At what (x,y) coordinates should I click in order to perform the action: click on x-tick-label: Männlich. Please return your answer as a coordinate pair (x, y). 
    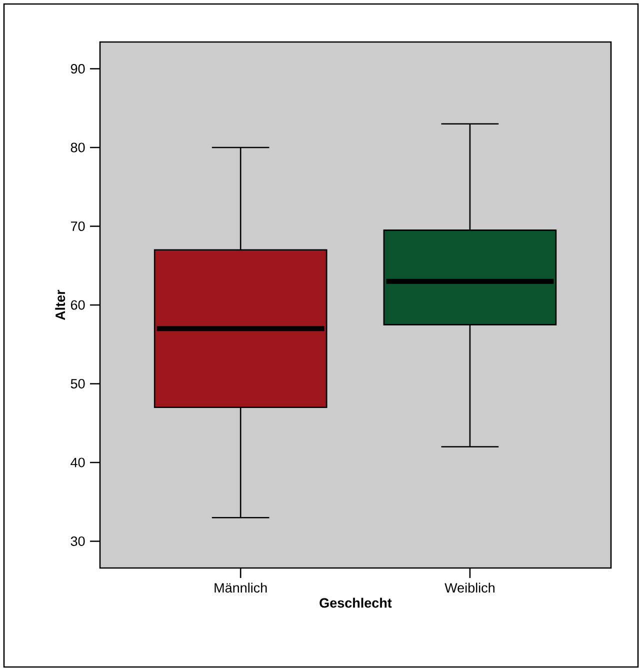
    Looking at the image, I should click on (240, 587).